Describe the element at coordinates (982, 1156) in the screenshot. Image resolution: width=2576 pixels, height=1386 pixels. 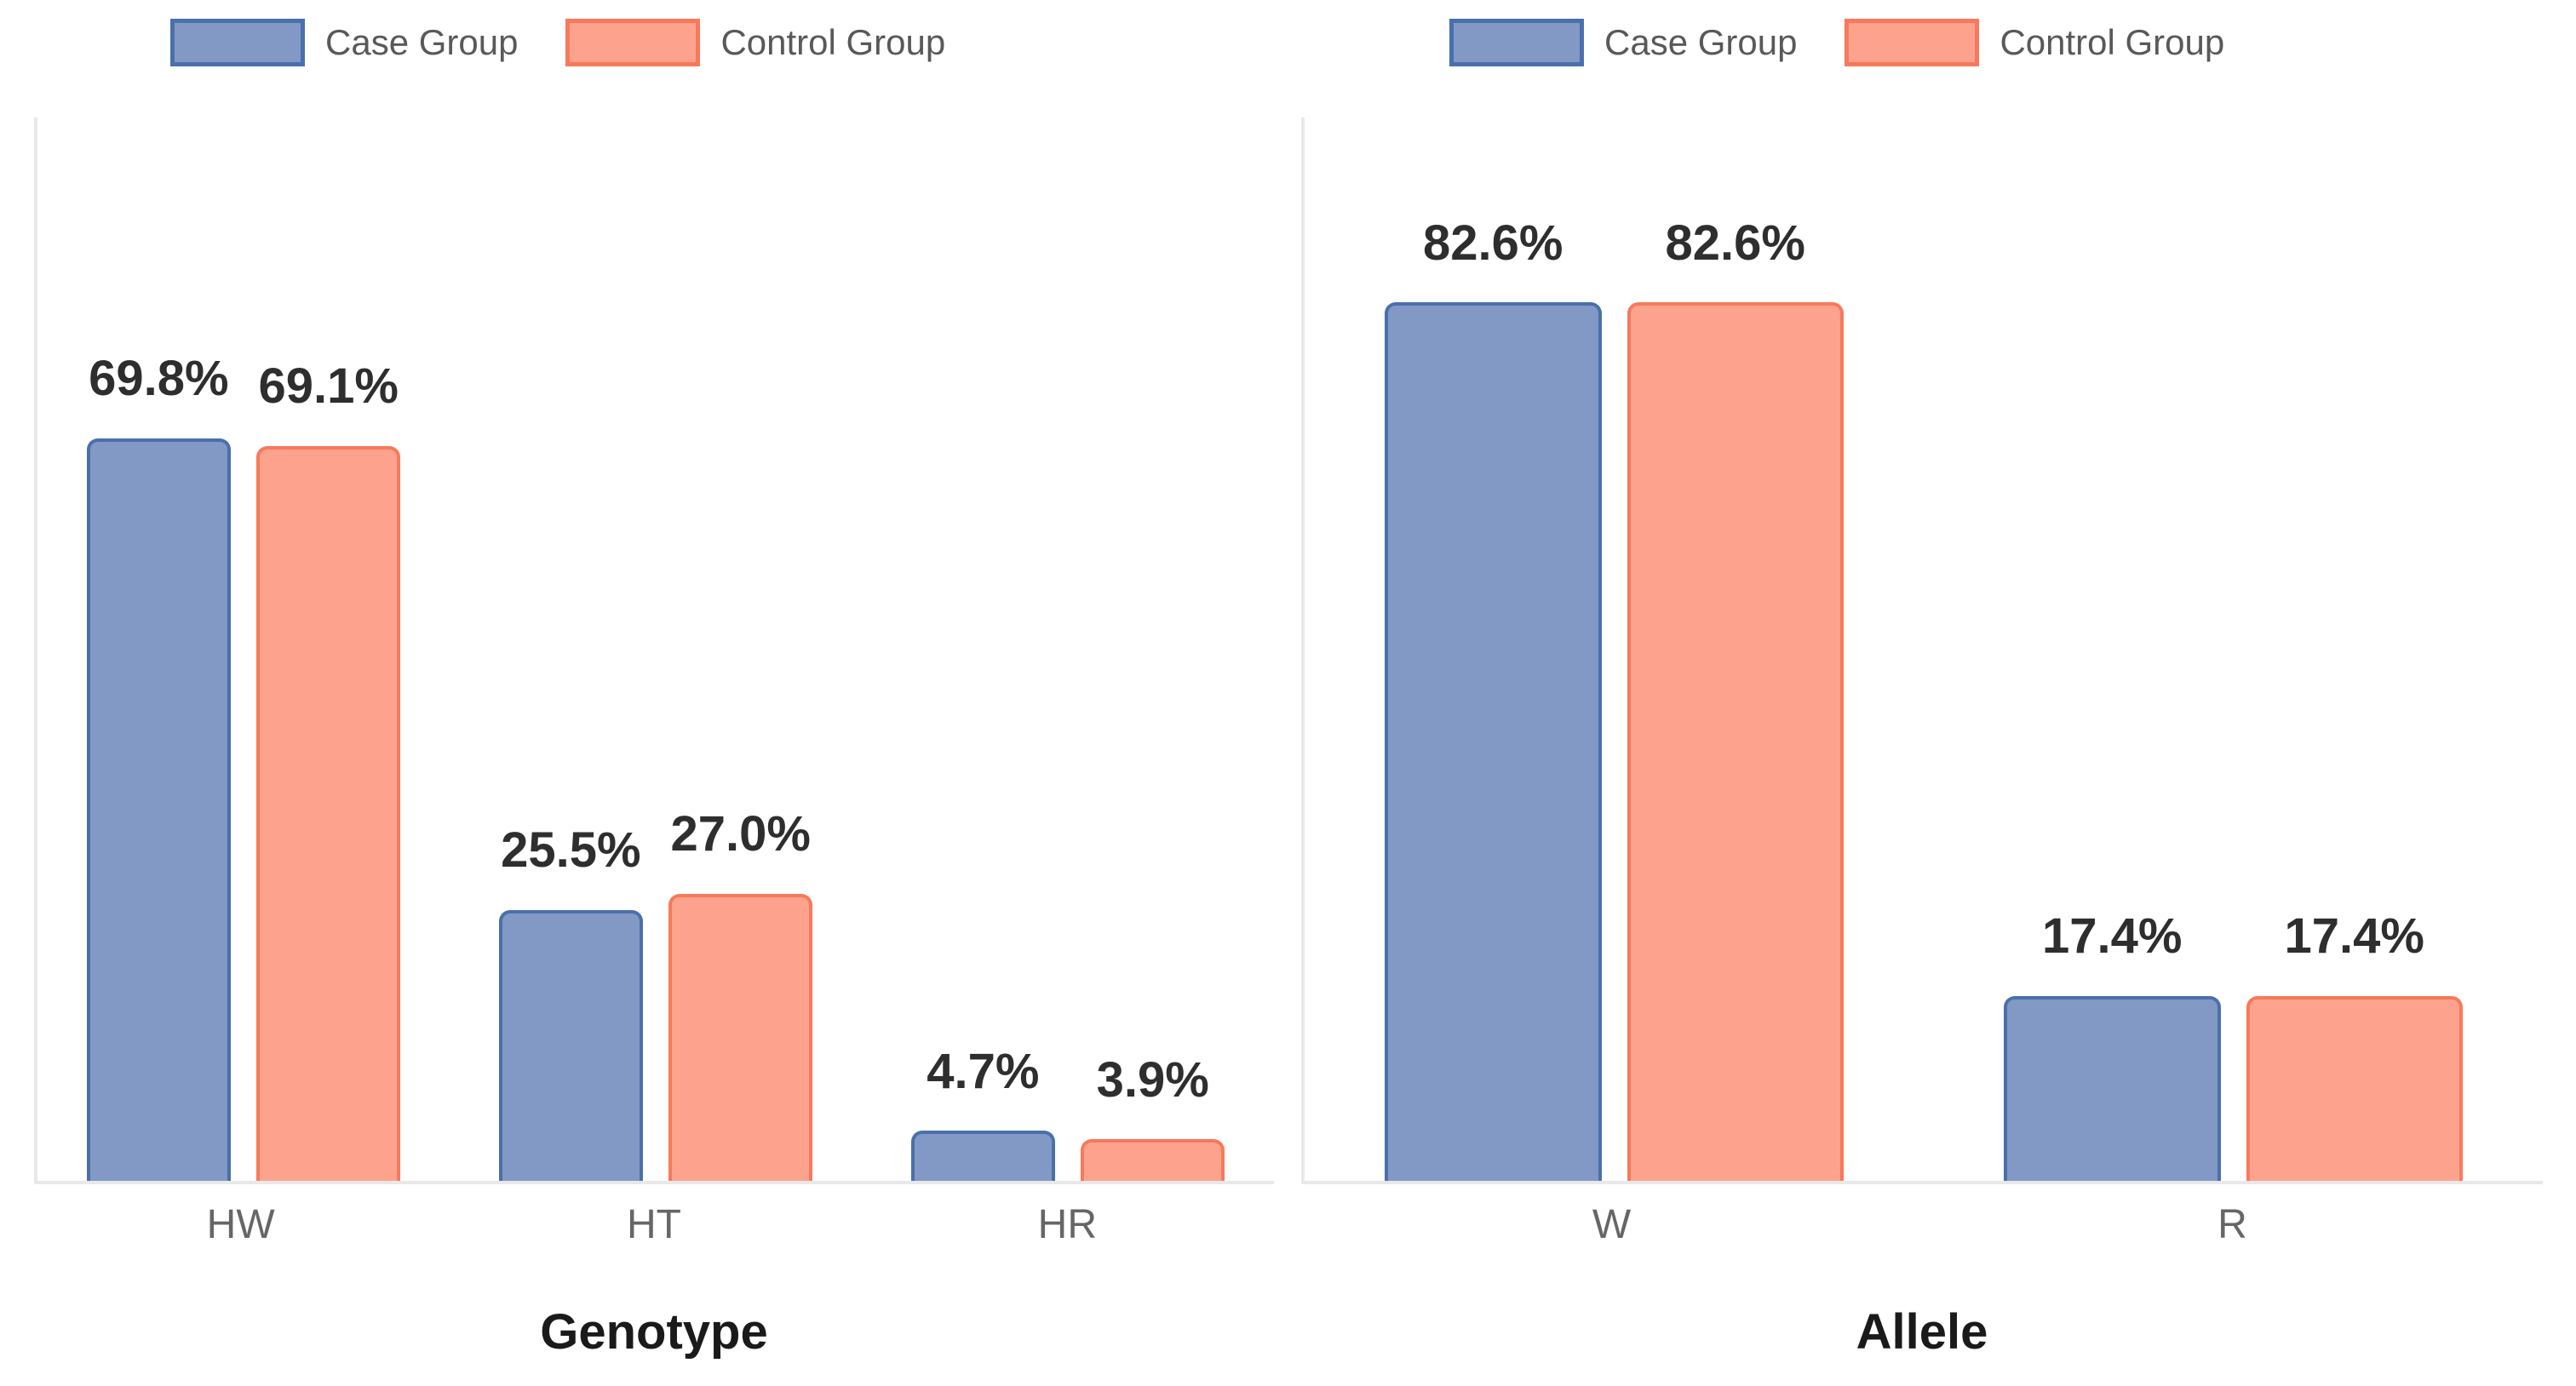
I see `bar-case-hr` at that location.